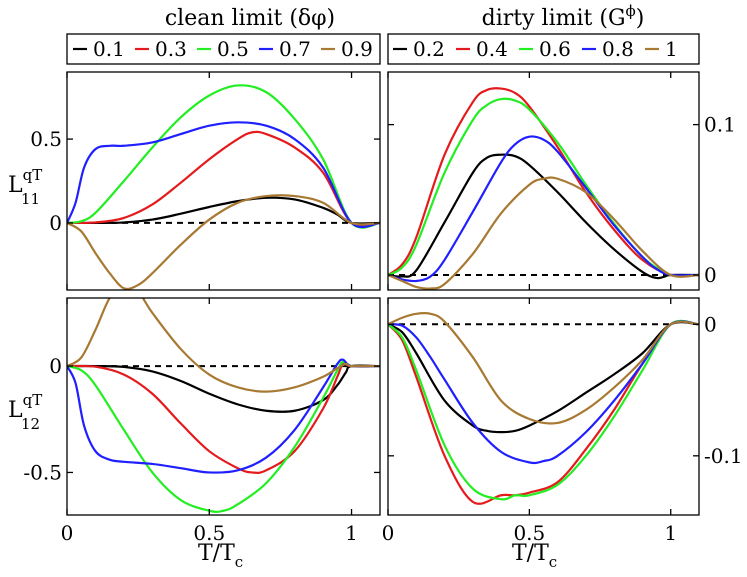 This screenshot has height=577, width=747. I want to click on legend-right-label-1: 0.4, so click(492, 49).